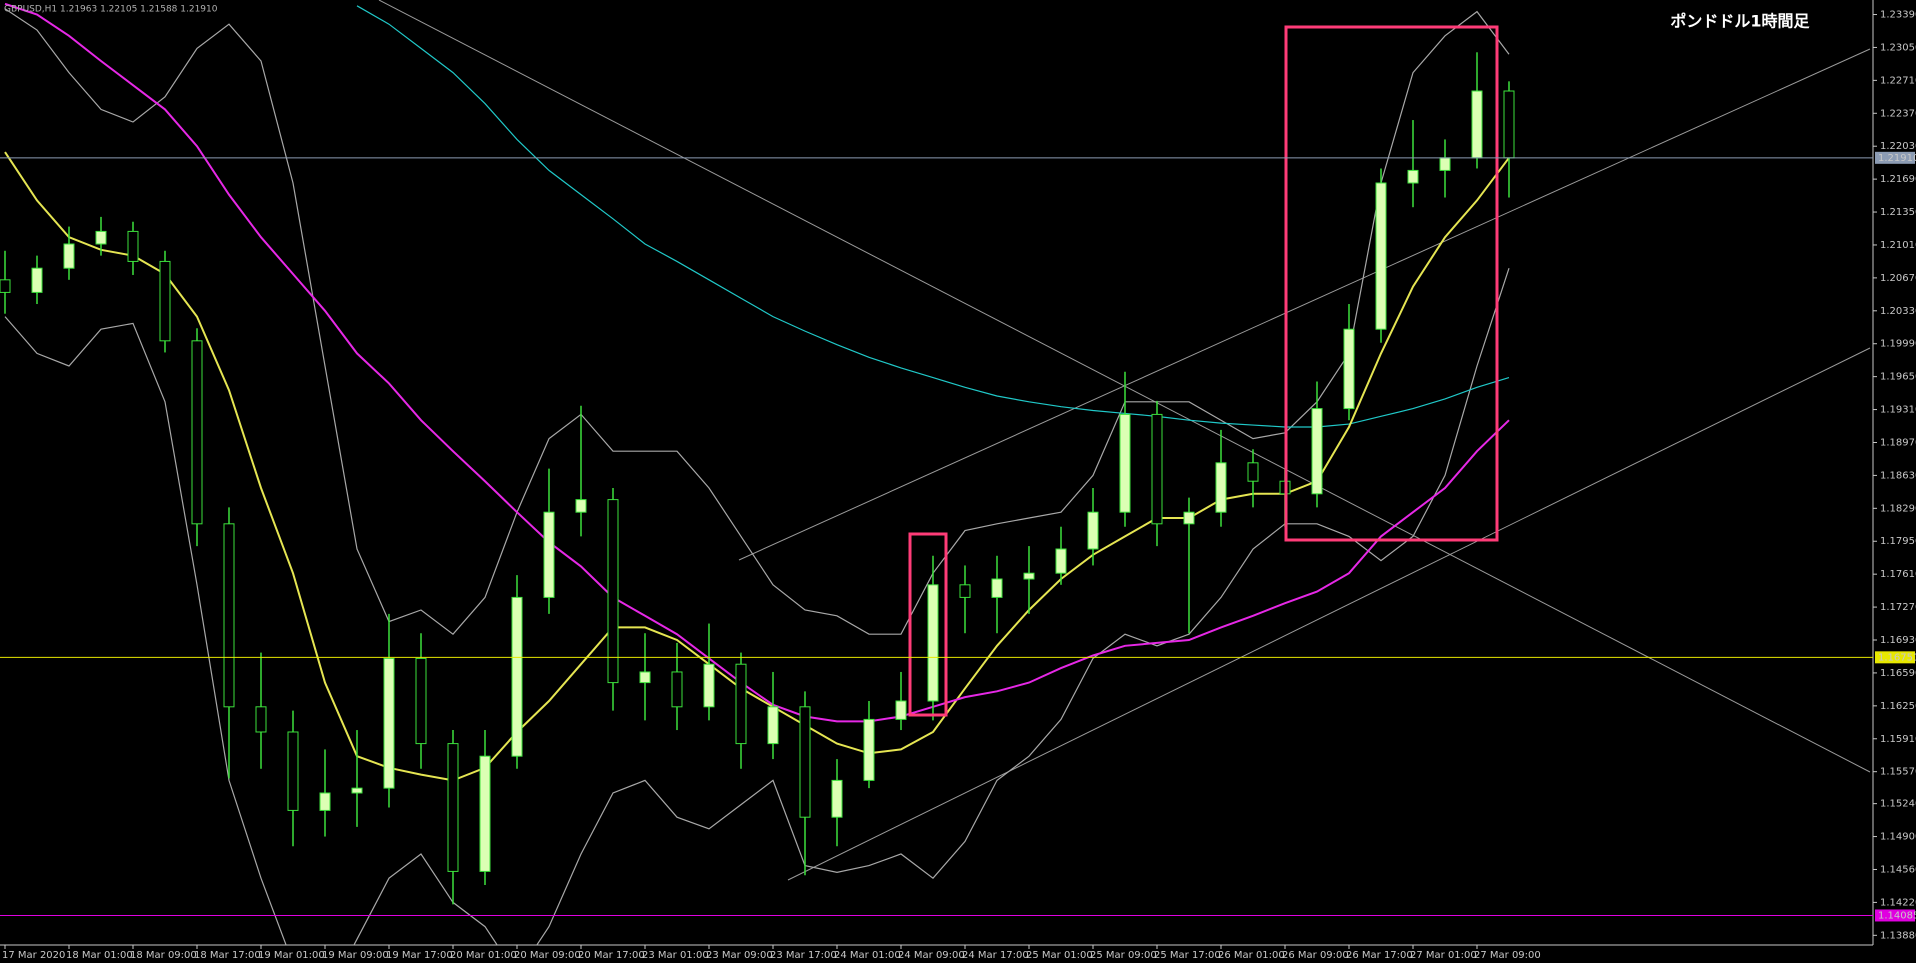  Describe the element at coordinates (355, 955) in the screenshot. I see `x-tick-label: 19 Mar 09:00` at that location.